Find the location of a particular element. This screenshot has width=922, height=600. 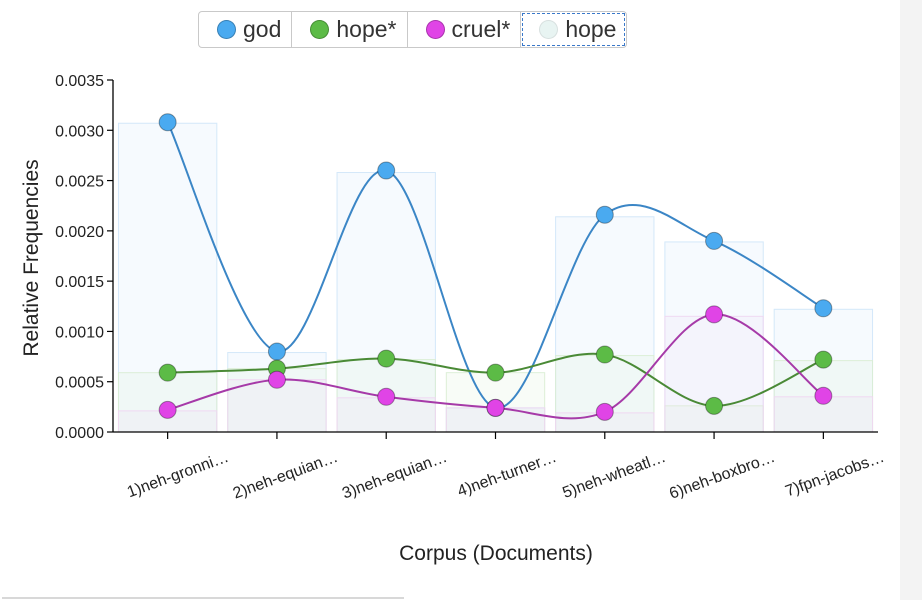

legend-label: god is located at coordinates (262, 29).